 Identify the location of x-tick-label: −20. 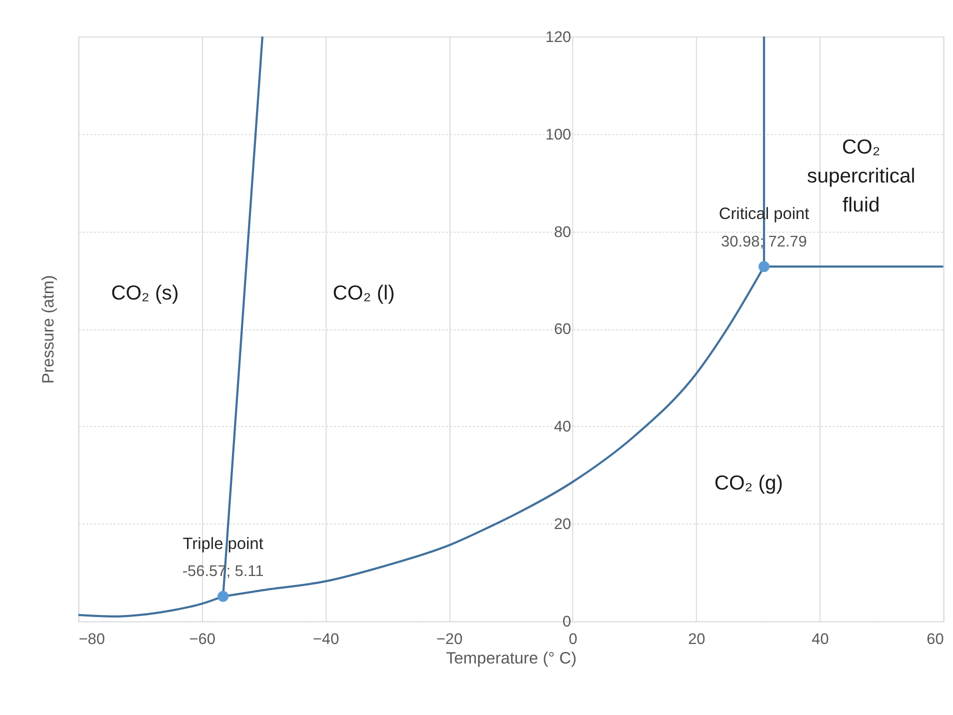
(449, 639).